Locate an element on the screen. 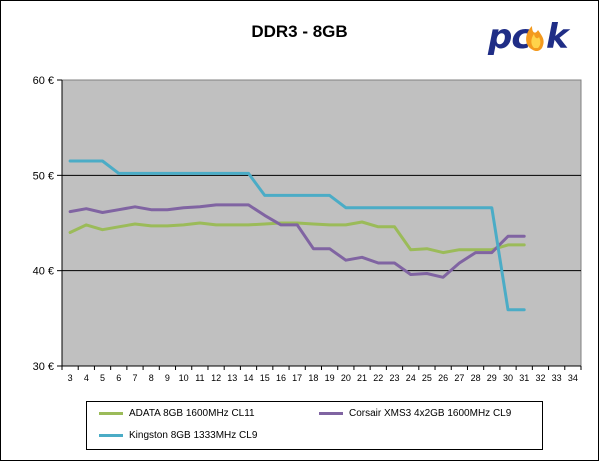 This screenshot has width=599, height=461. x-tick-label: 16 is located at coordinates (281, 378).